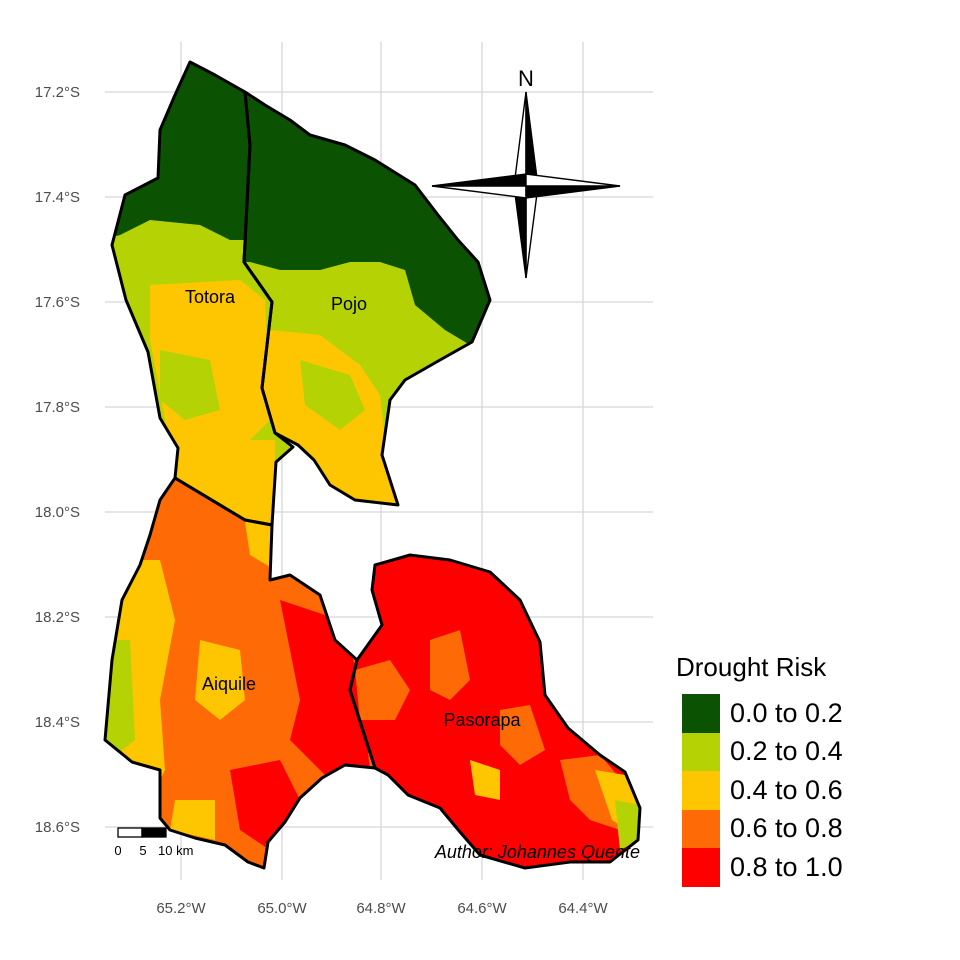 The image size is (960, 960). Describe the element at coordinates (210, 297) in the screenshot. I see `region-label-totora: Totora` at that location.